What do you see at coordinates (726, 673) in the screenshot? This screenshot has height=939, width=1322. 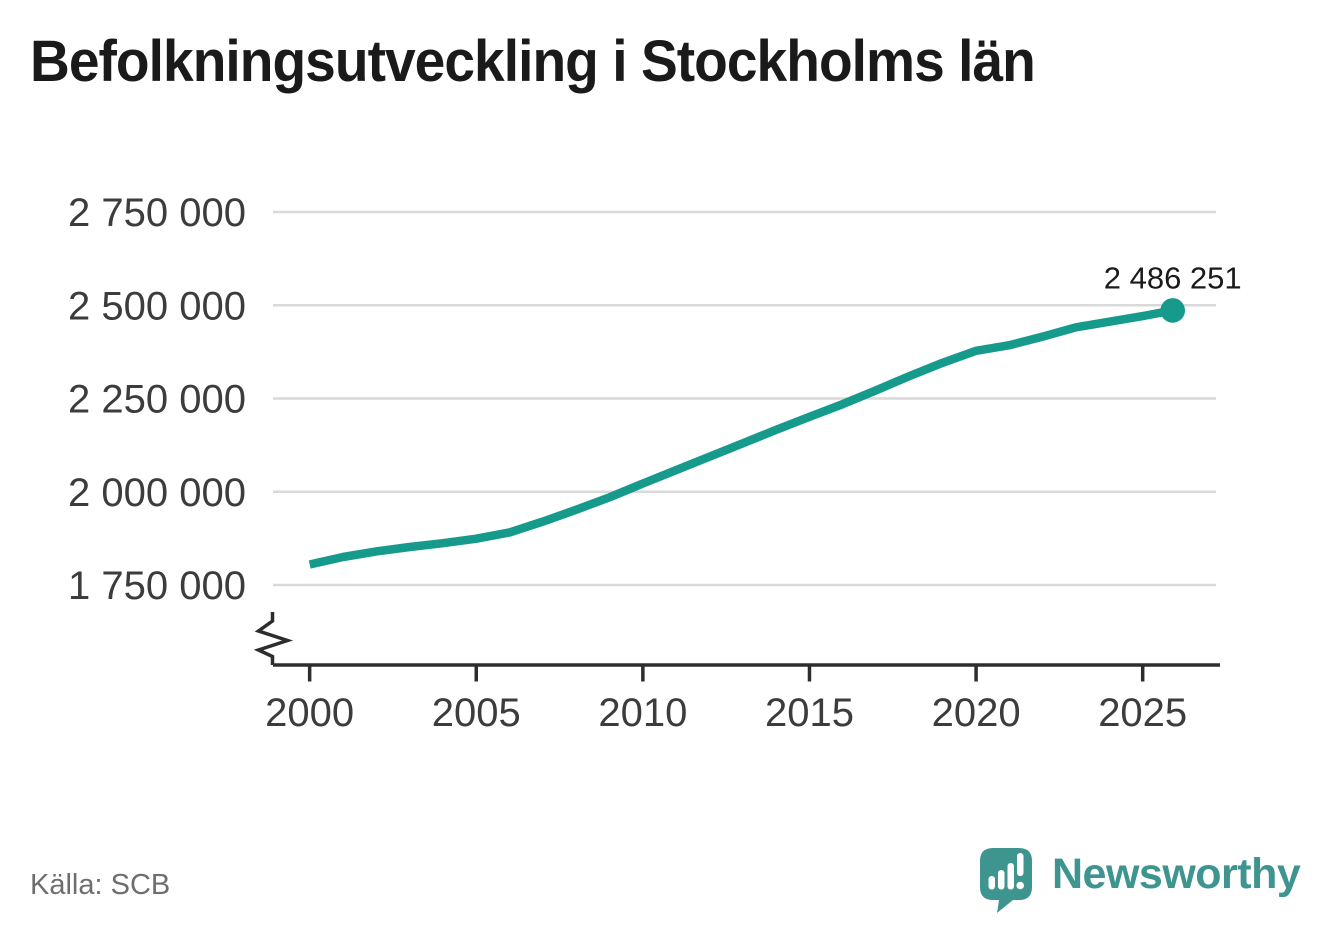 I see `x-axis-ticks` at bounding box center [726, 673].